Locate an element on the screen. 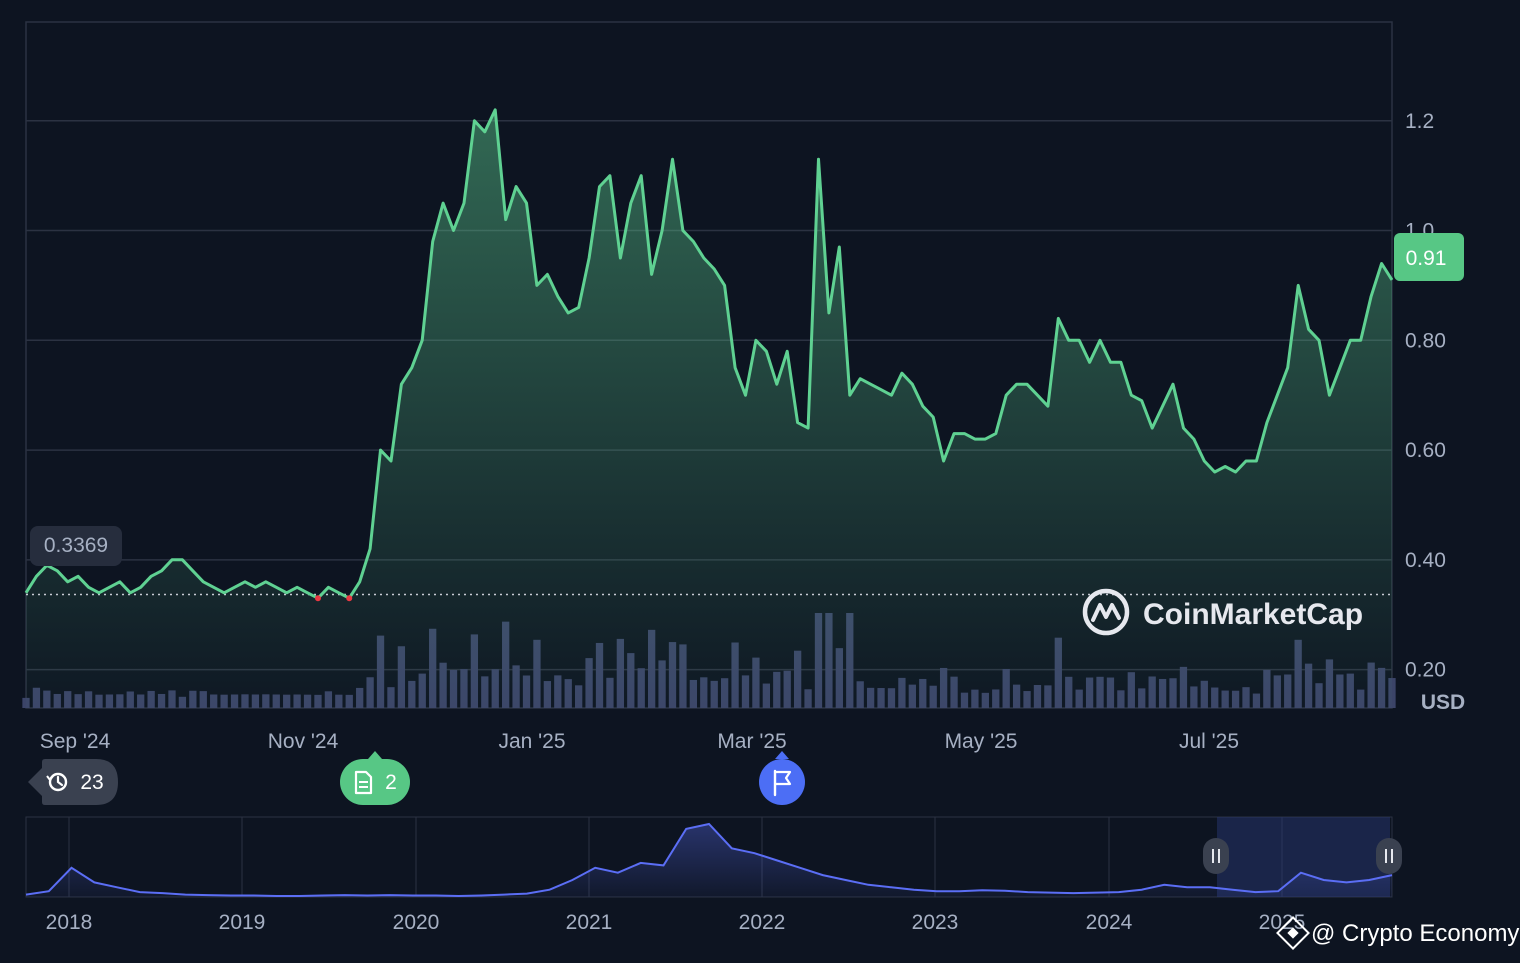  current-price-value: 0.91 is located at coordinates (1426, 258).